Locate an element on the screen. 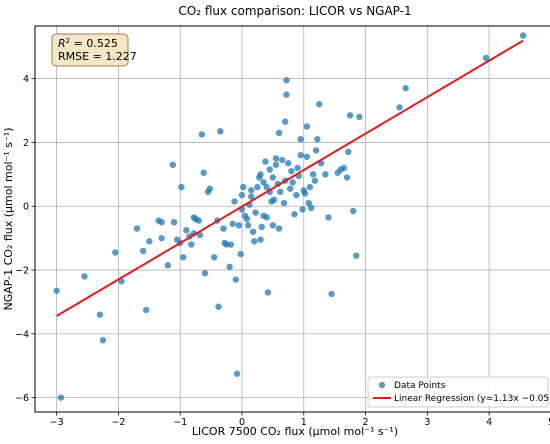 The image size is (550, 444). chart-title: CO₂ flux comparison: LICOR vs NGAP-1 is located at coordinates (294, 11).